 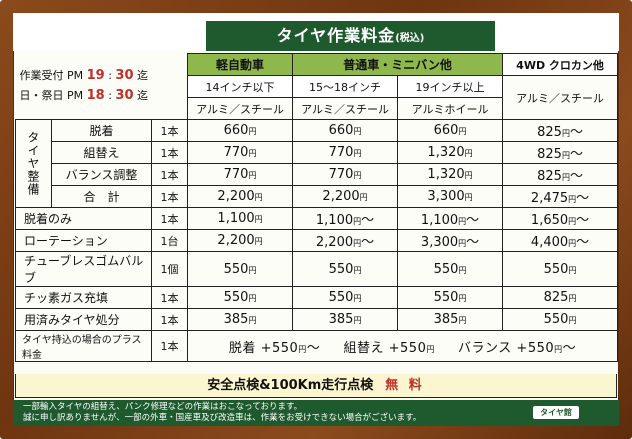 I want to click on price-value: 1,320, so click(x=446, y=152).